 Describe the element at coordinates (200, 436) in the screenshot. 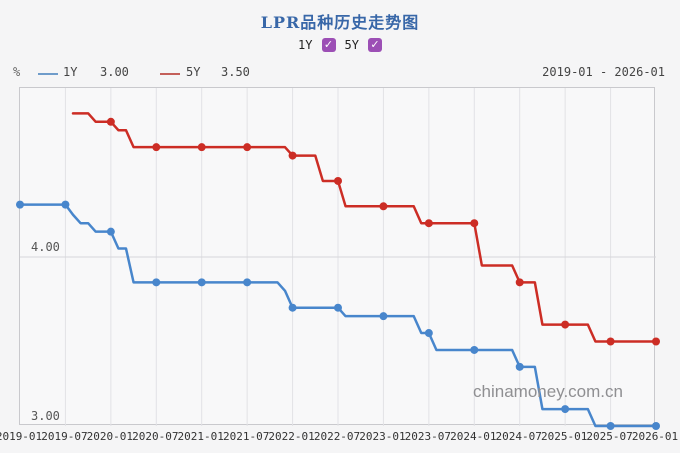

I see `x-axis-label: 2021-01` at that location.